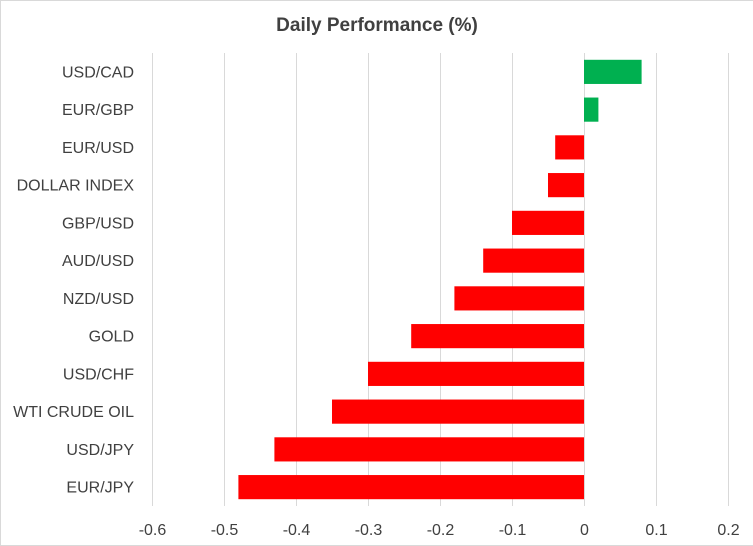  Describe the element at coordinates (519, 298) in the screenshot. I see `bar-nzd-usd` at that location.